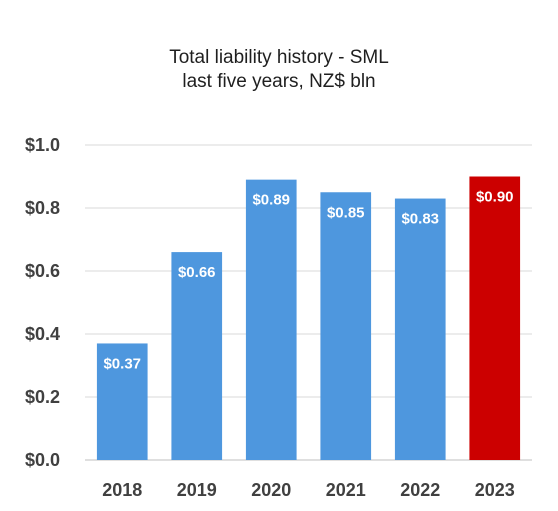 The image size is (558, 511). What do you see at coordinates (495, 318) in the screenshot?
I see `bar-2023` at bounding box center [495, 318].